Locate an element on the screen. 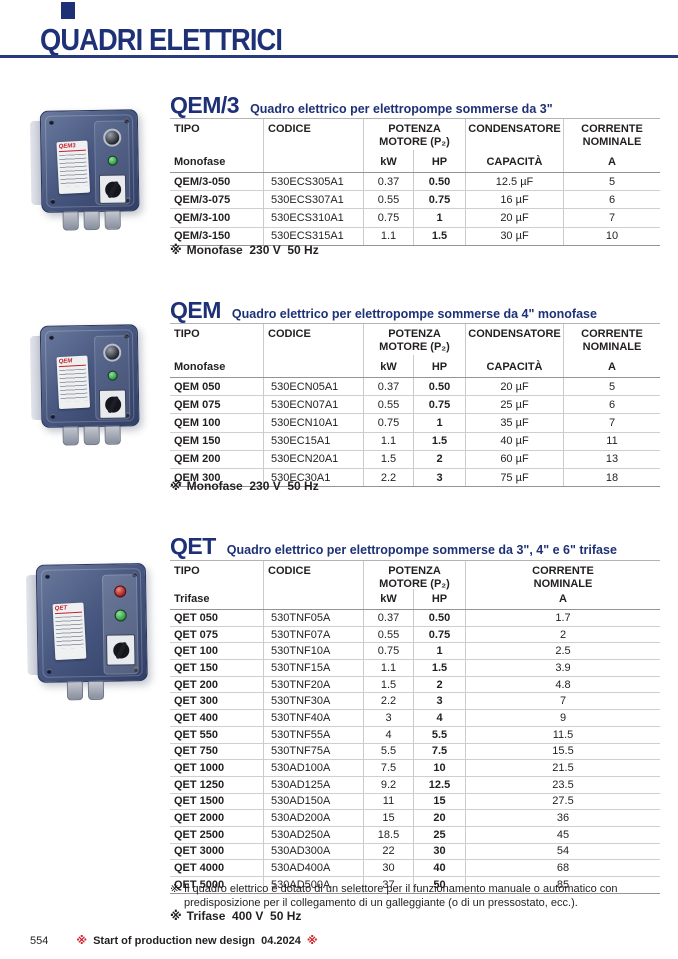 This screenshot has width=678, height=959. header-rule is located at coordinates (339, 56).